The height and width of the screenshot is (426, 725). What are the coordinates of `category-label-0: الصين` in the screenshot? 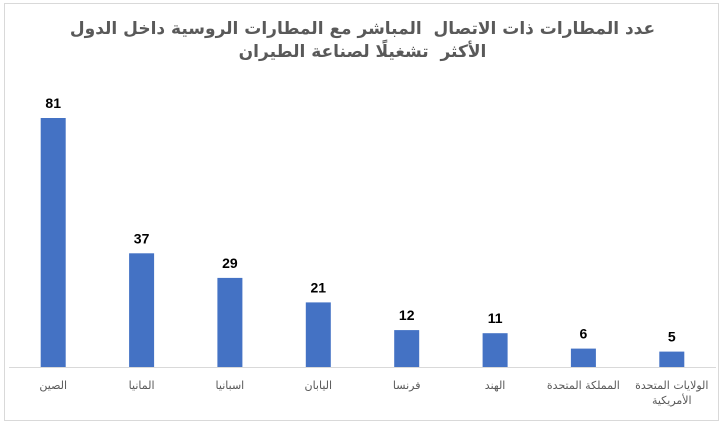 It's located at (53, 385).